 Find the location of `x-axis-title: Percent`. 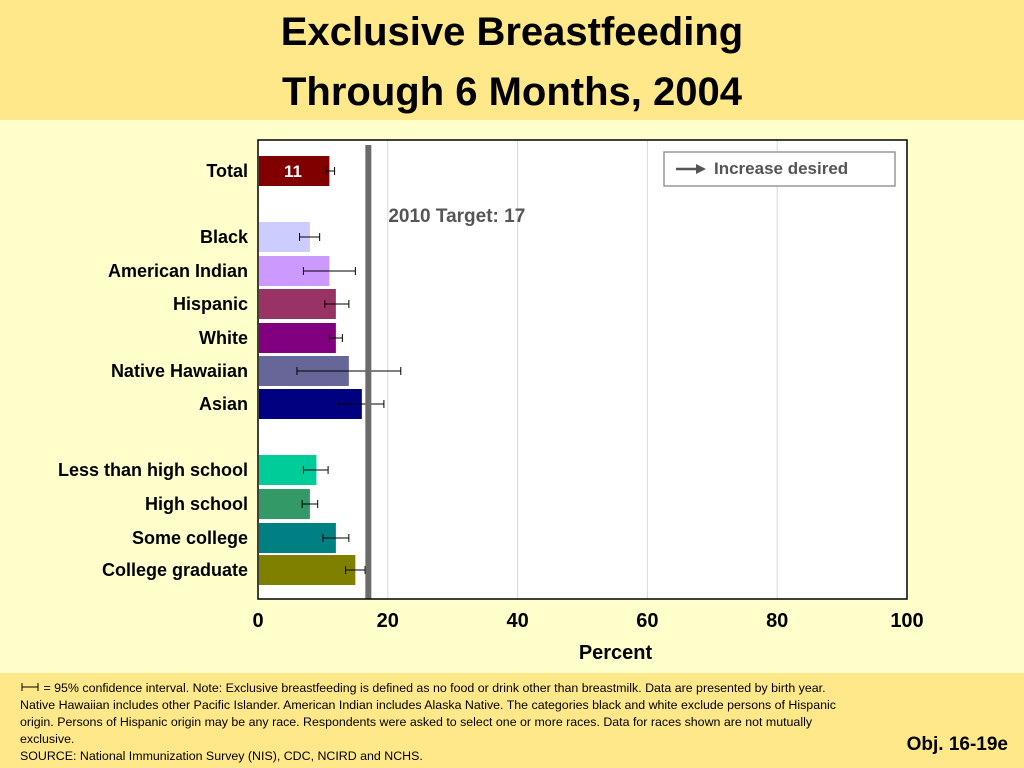

x-axis-title: Percent is located at coordinates (616, 653).